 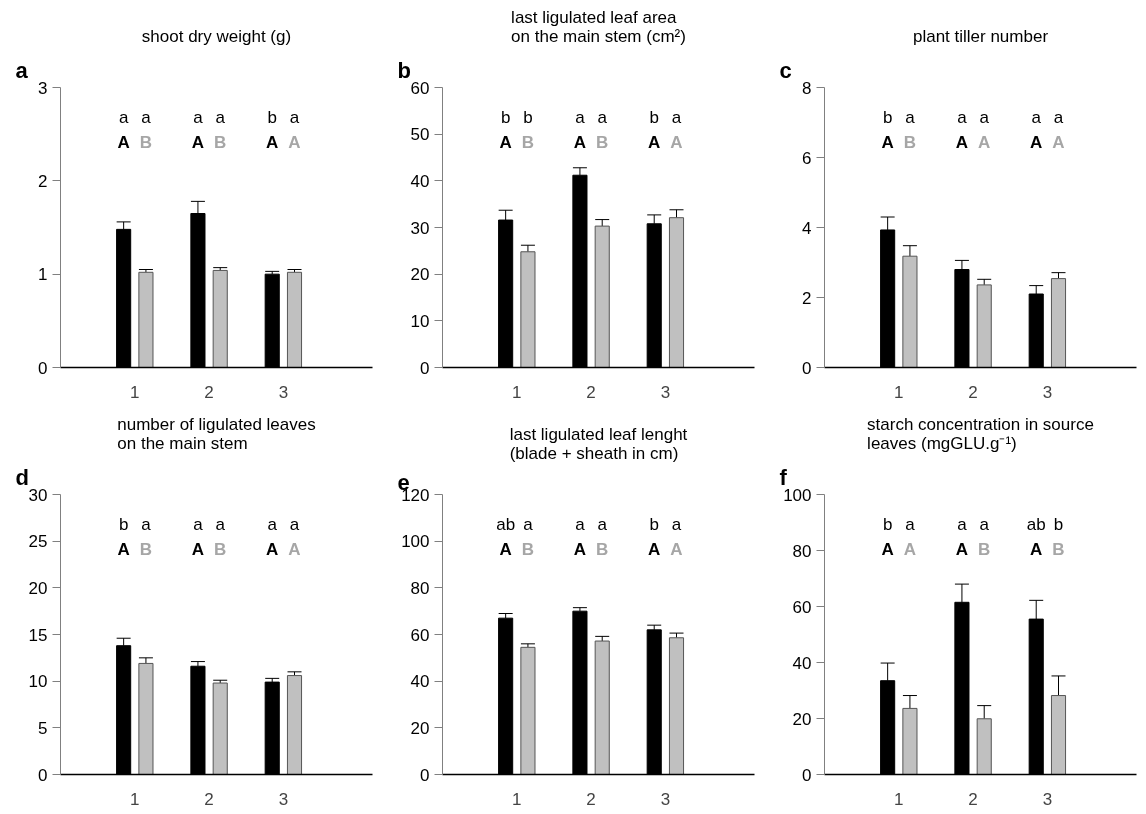 What do you see at coordinates (807, 88) in the screenshot?
I see `y-tick-label: 8` at bounding box center [807, 88].